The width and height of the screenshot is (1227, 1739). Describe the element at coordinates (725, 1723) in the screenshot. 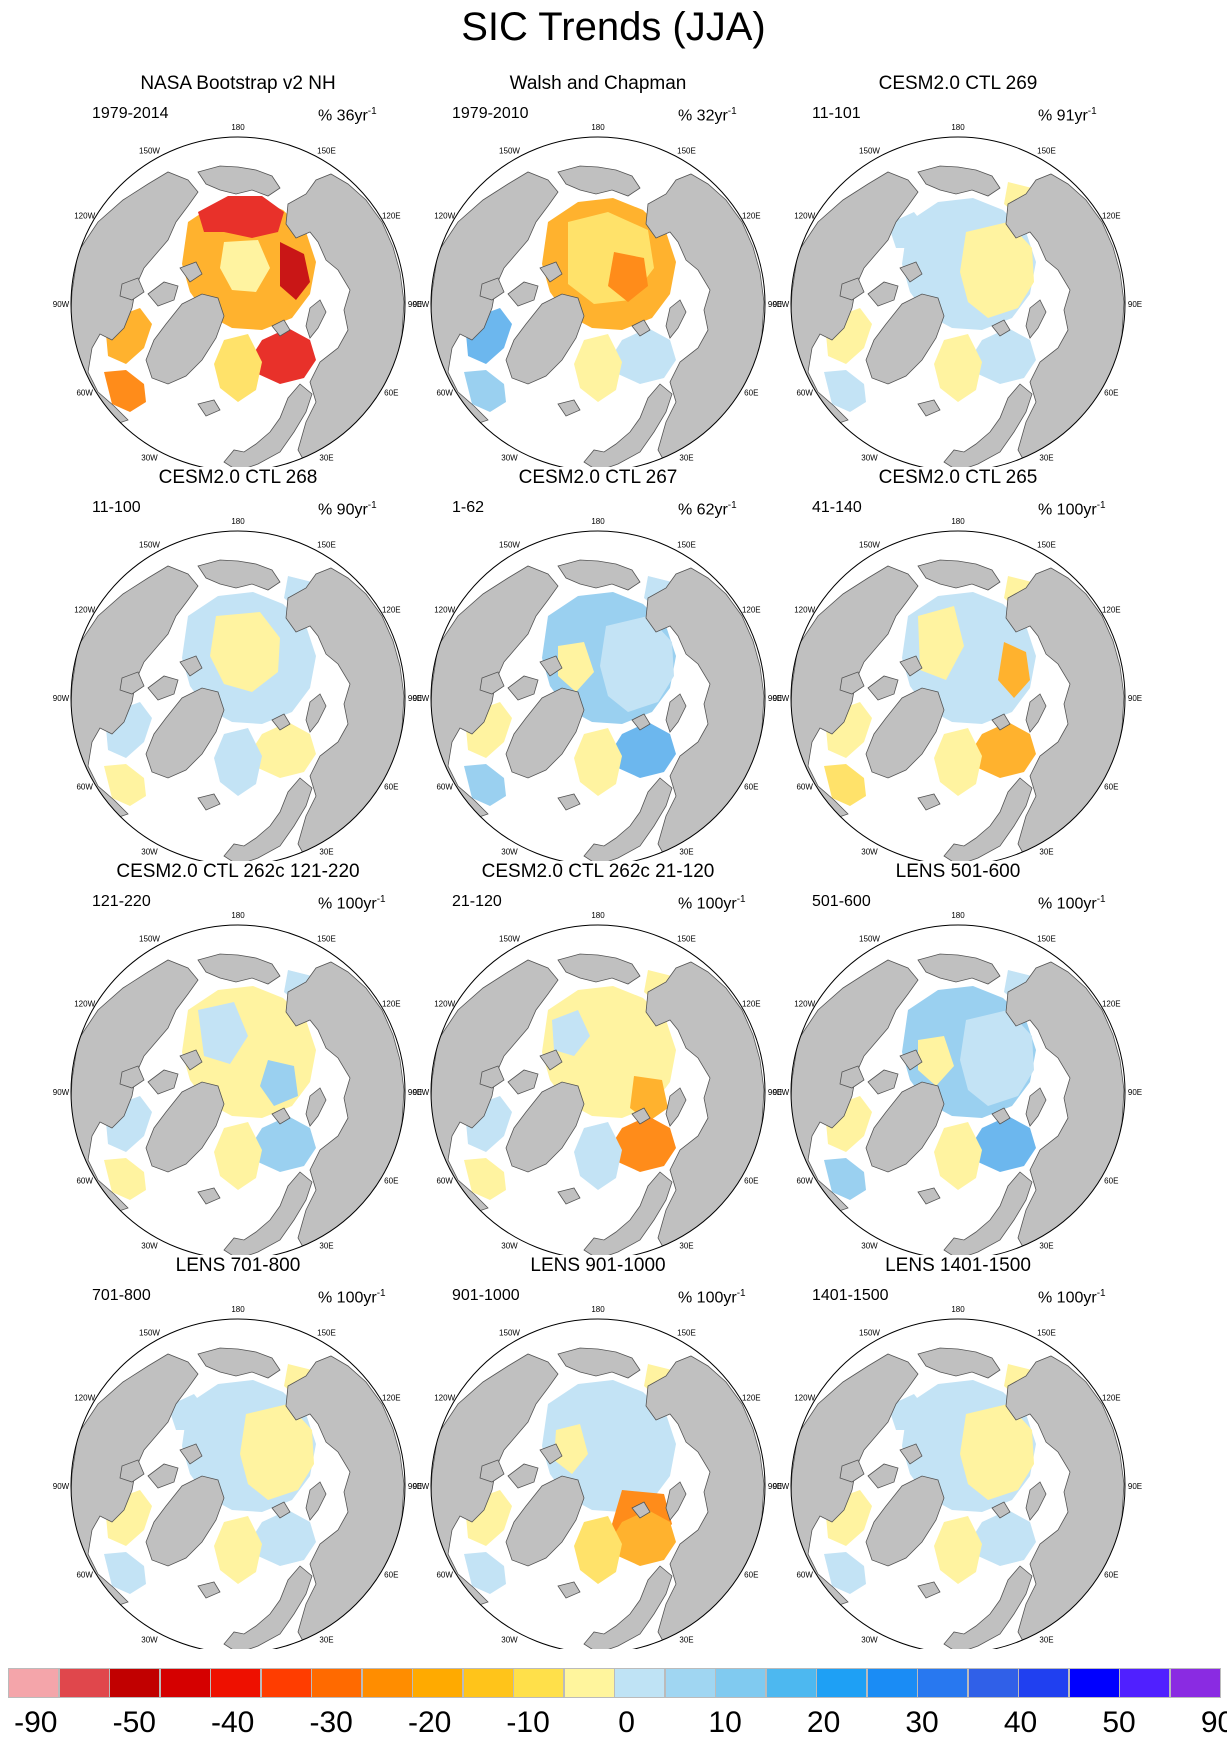

I see `colorbar-label: 10` at that location.